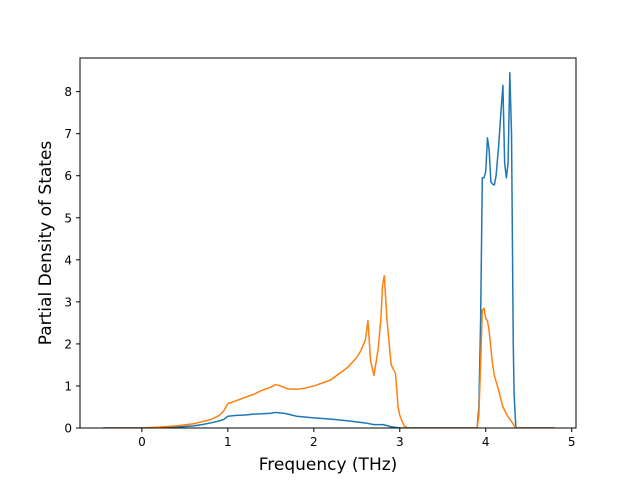 The image size is (640, 480). Describe the element at coordinates (68, 344) in the screenshot. I see `y-tick-label: 2` at that location.